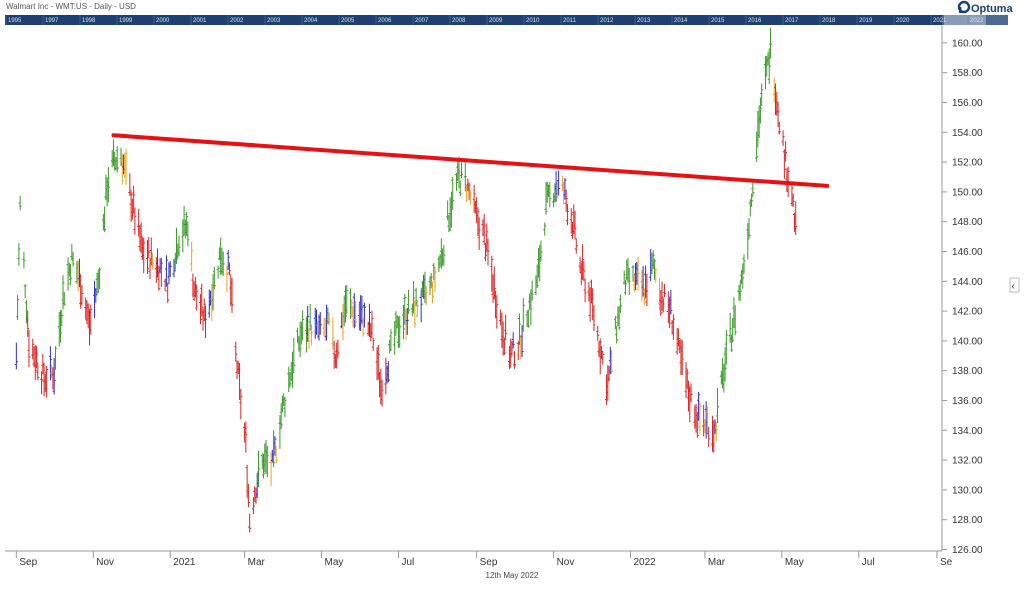  Describe the element at coordinates (681, 21) in the screenshot. I see `overview-year-label: 2014` at that location.